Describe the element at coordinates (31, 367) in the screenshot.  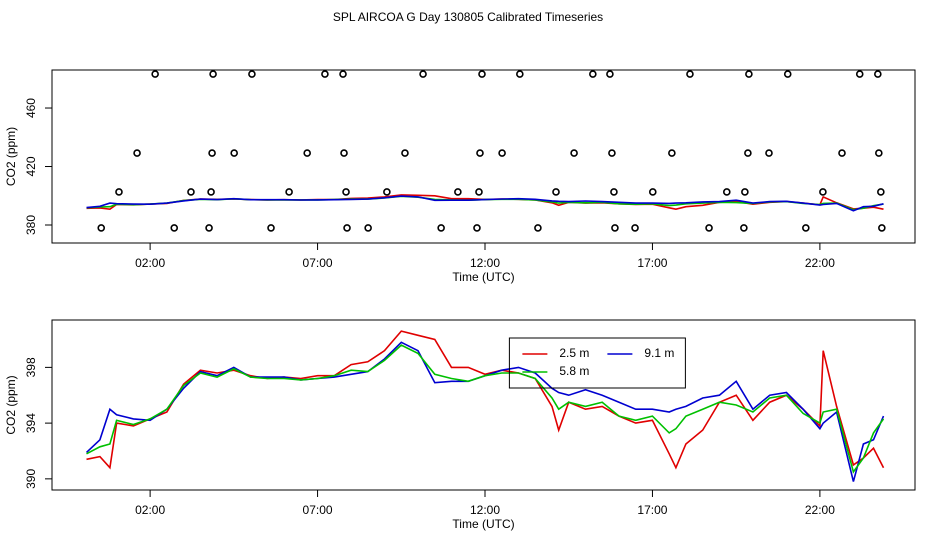
I see `y-tick-label: 398` at that location.